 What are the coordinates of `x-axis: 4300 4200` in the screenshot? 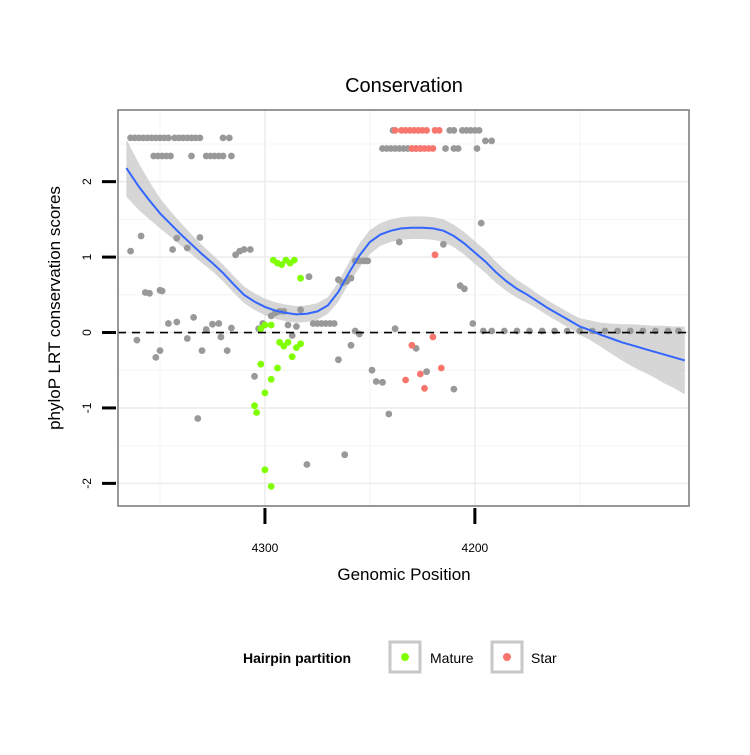 It's located at (370, 531).